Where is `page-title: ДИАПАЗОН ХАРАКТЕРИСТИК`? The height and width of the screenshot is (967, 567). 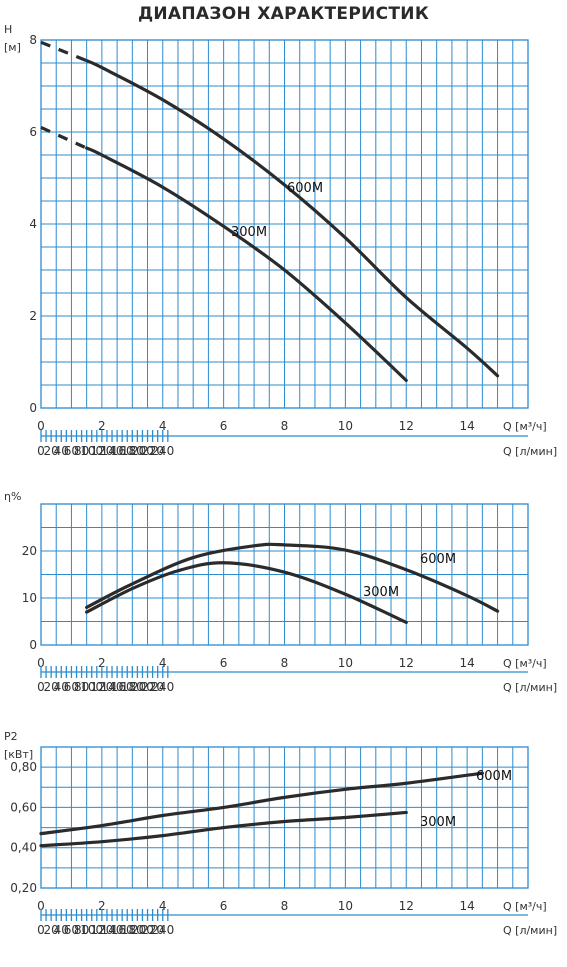
page-title: ДИАПАЗОН ХАРАКТЕРИСТИК is located at coordinates (283, 14).